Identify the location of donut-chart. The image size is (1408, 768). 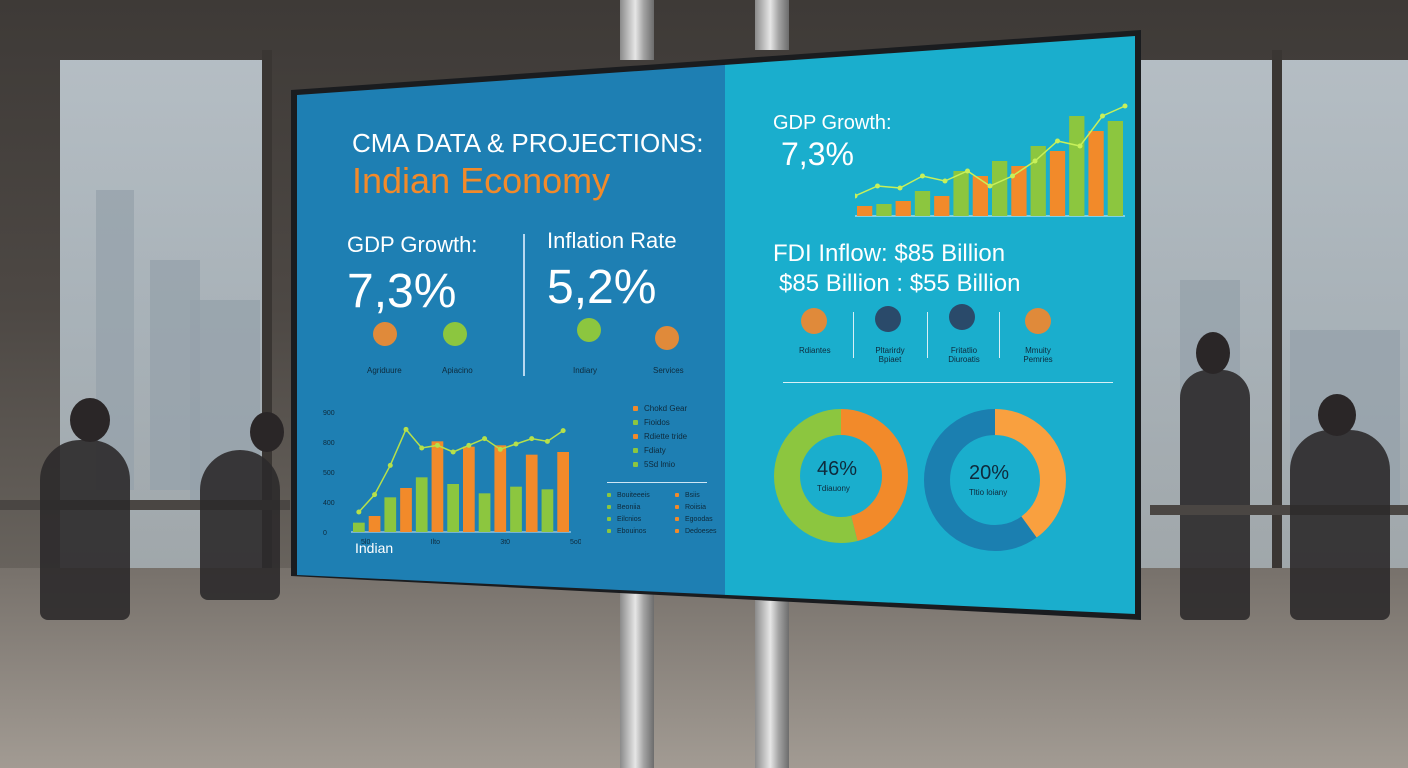
(841, 476).